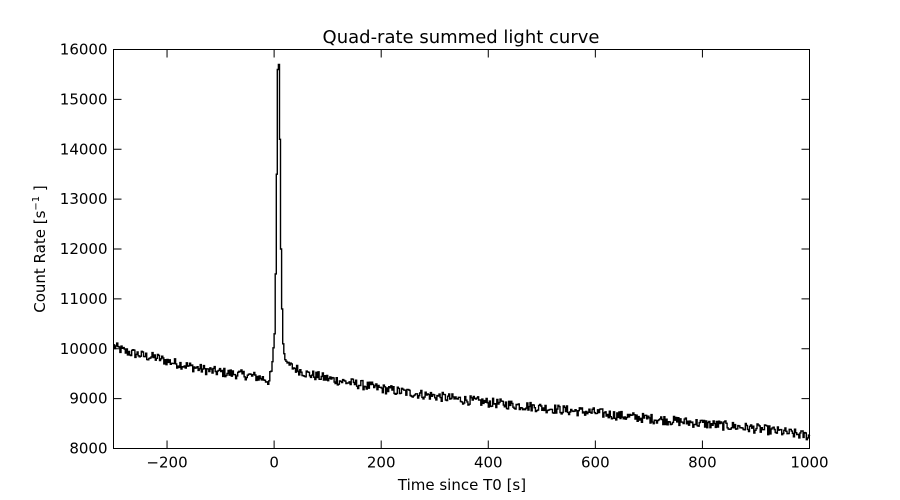 This screenshot has height=500, width=900. Describe the element at coordinates (809, 463) in the screenshot. I see `x-tick-label: 1000` at that location.